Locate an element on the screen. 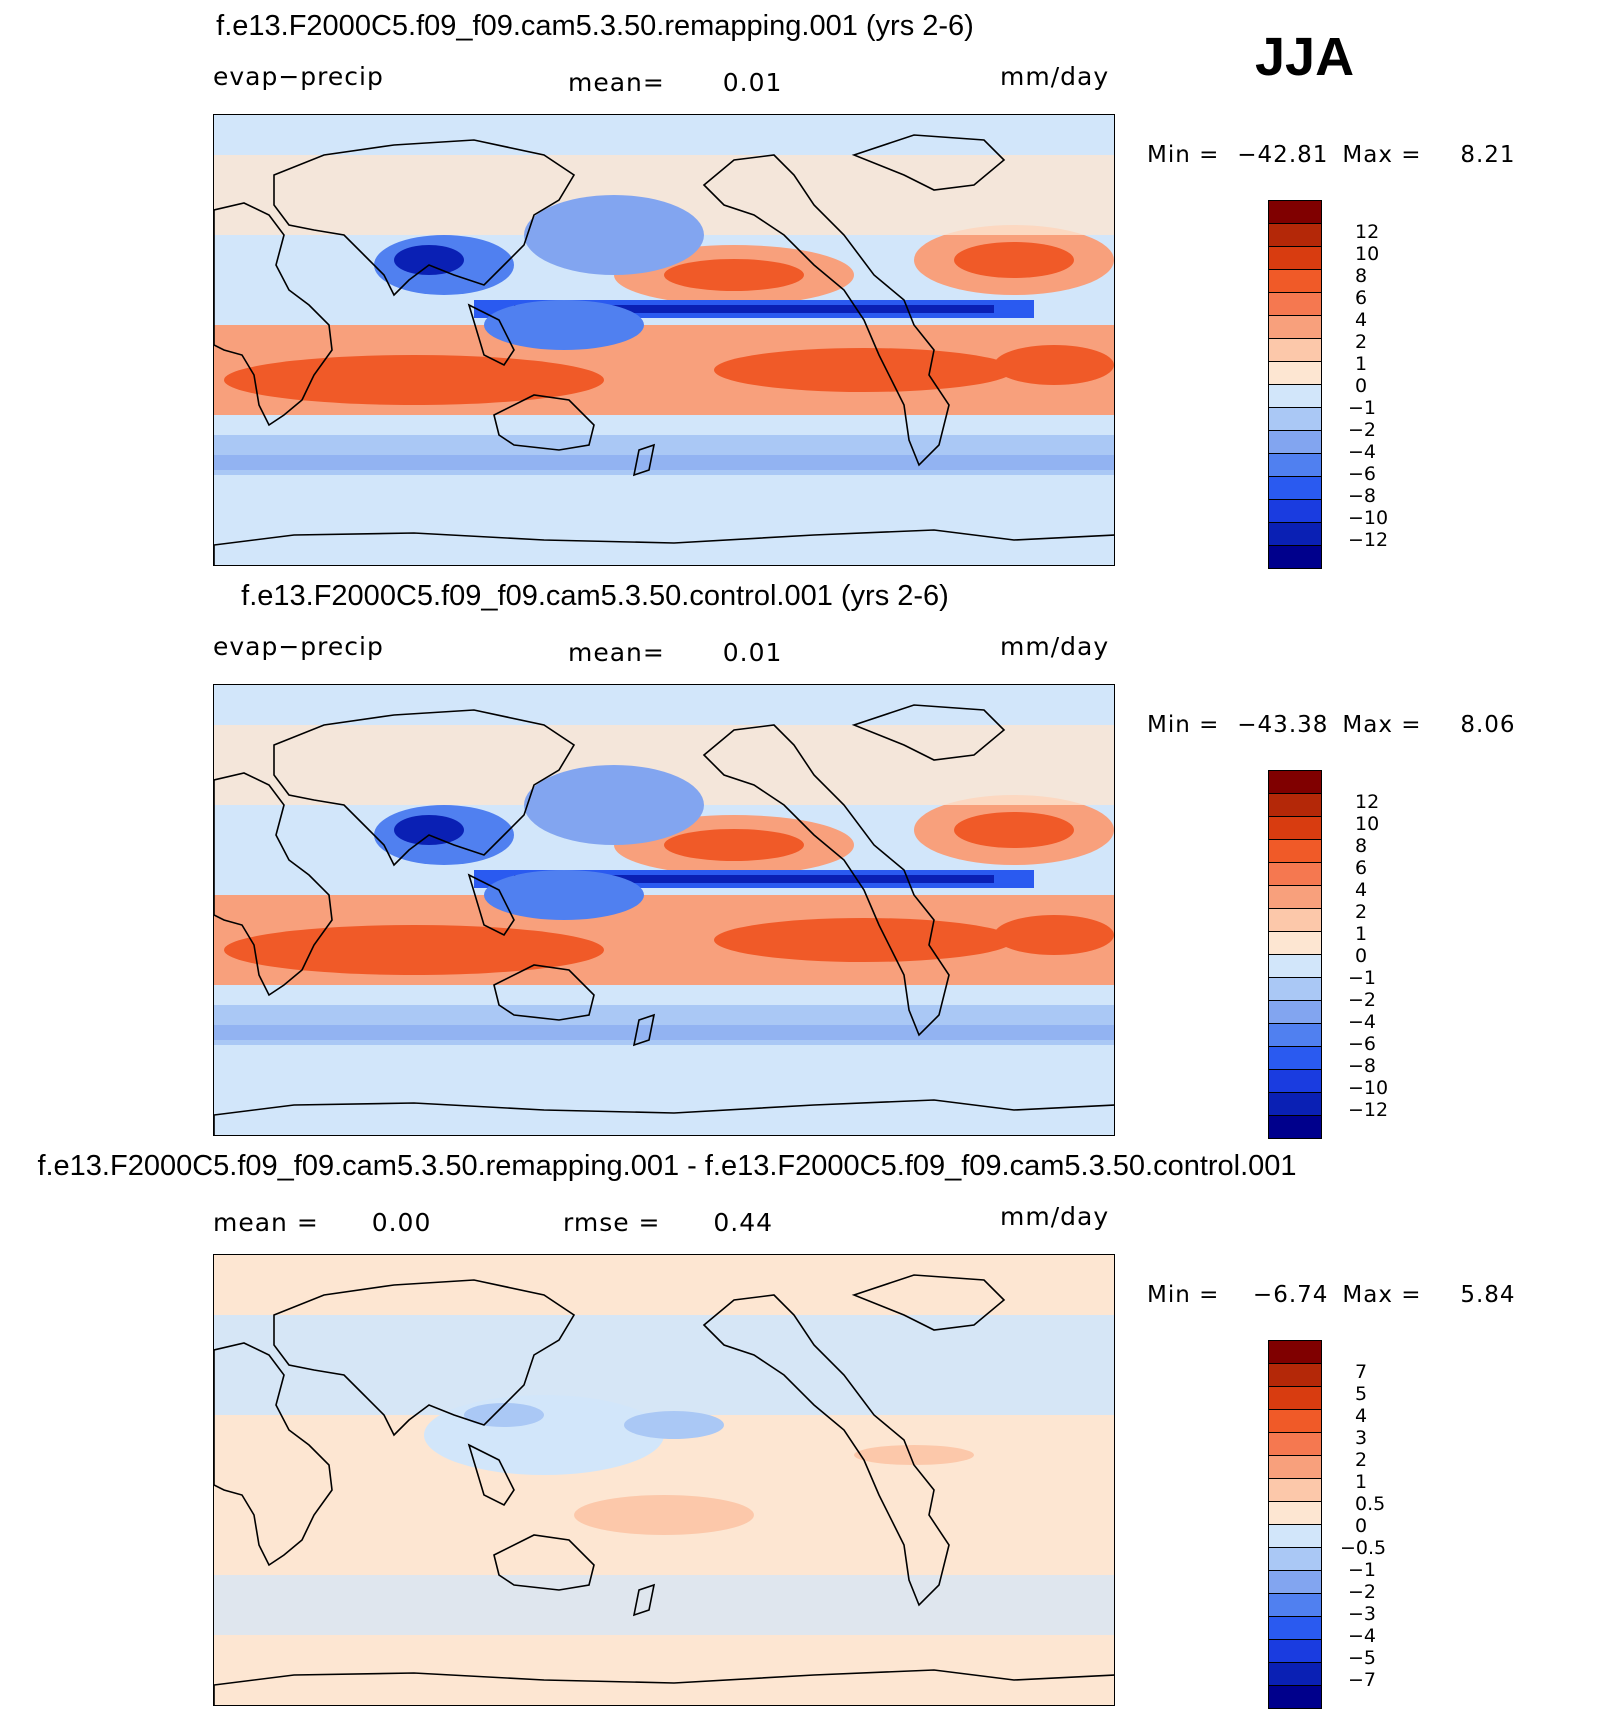 The height and width of the screenshot is (1709, 1605). min-max-readout: Min = −43.38 Max = 8.06 is located at coordinates (1338, 725).